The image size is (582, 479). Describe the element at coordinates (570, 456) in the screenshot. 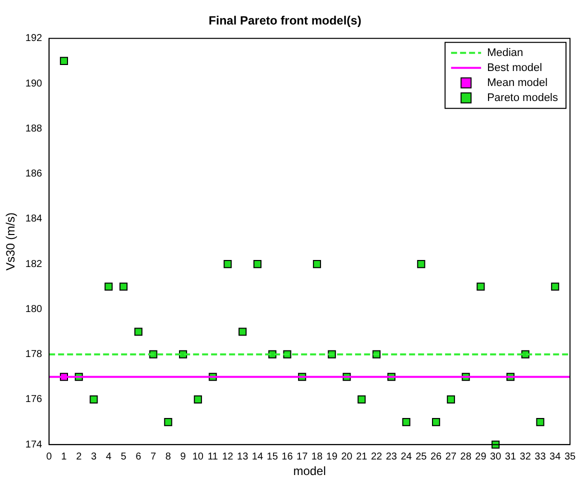

I see `x-tick-label: 35` at that location.